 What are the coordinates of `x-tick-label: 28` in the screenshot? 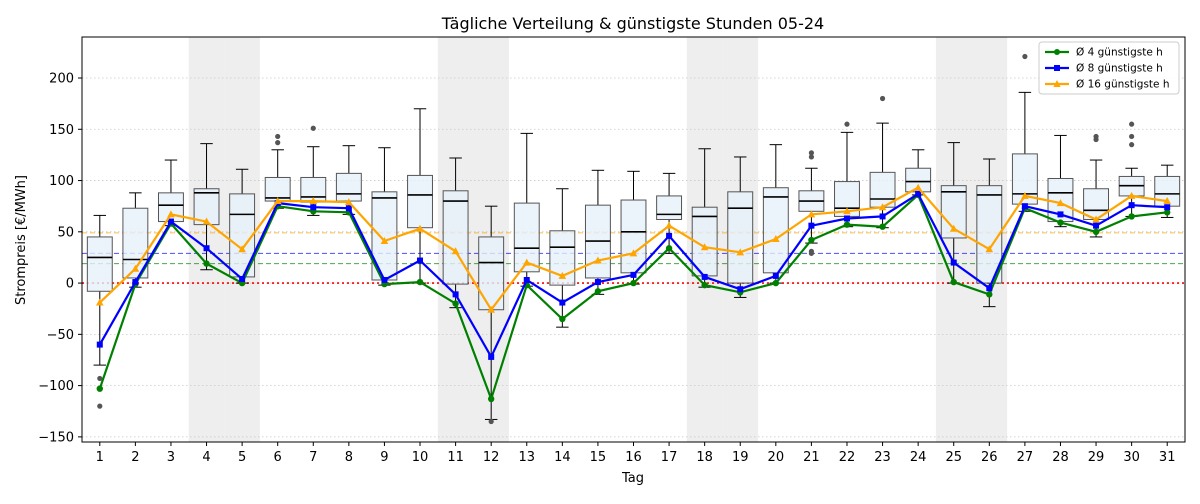 It's located at (1060, 457).